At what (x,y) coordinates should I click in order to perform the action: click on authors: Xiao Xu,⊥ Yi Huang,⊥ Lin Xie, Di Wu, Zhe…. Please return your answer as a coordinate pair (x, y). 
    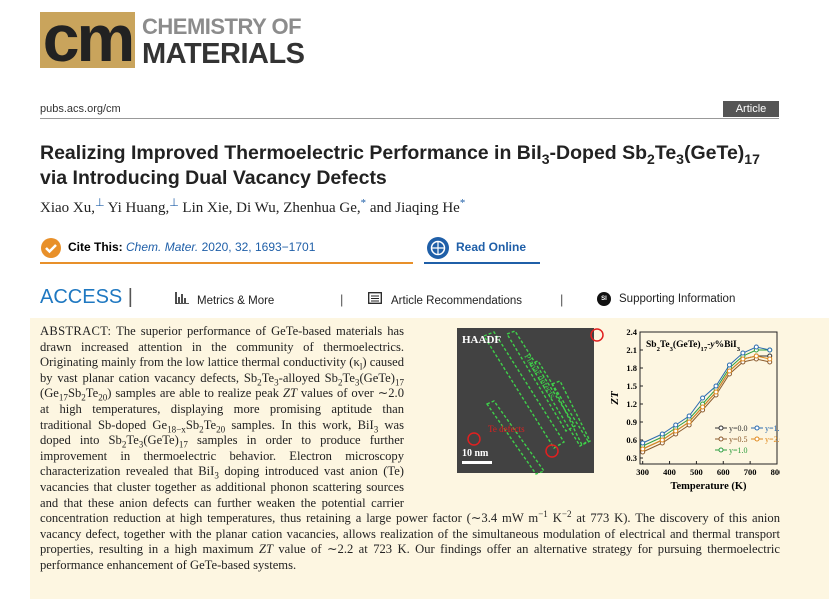
    Looking at the image, I should click on (252, 207).